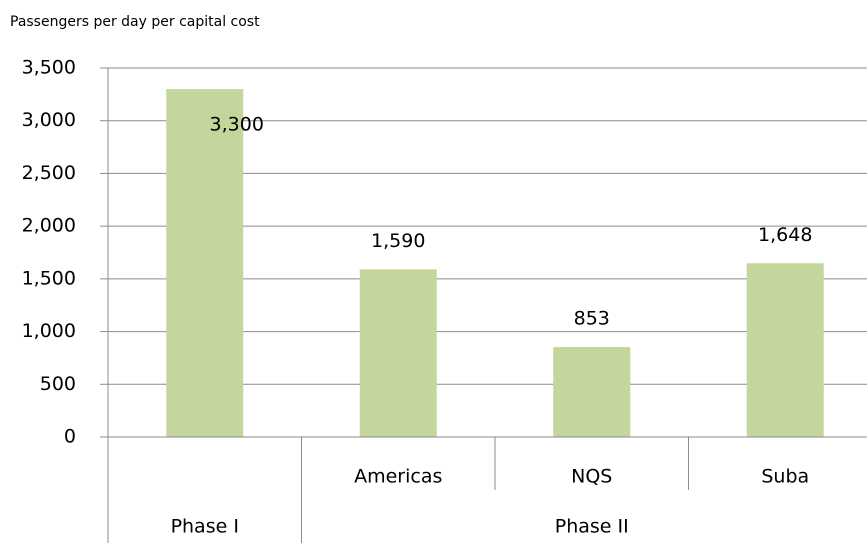 The height and width of the screenshot is (543, 867). Describe the element at coordinates (398, 477) in the screenshot. I see `x-tick-label: Americas` at that location.